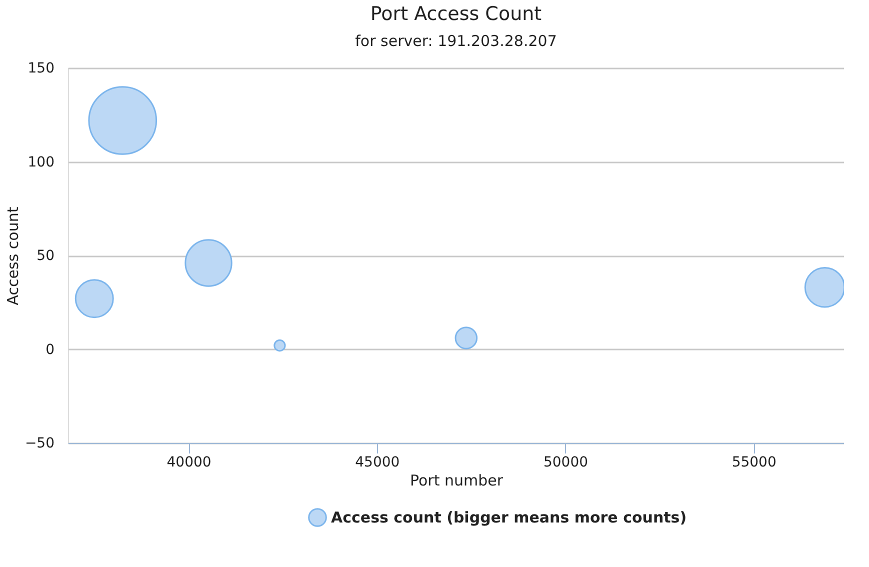 This screenshot has width=869, height=567. Describe the element at coordinates (456, 41) in the screenshot. I see `chart-subtitle: for server: 191.203.28.207` at that location.